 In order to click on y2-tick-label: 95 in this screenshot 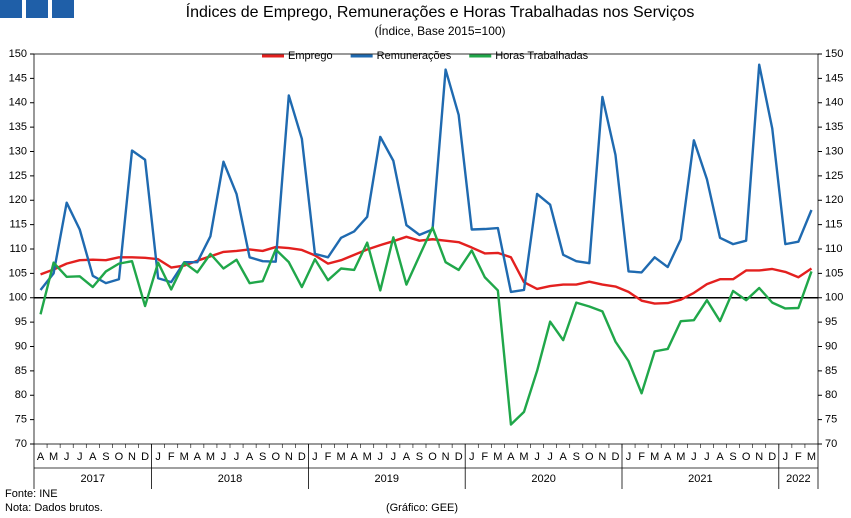, I will do `click(831, 322)`.